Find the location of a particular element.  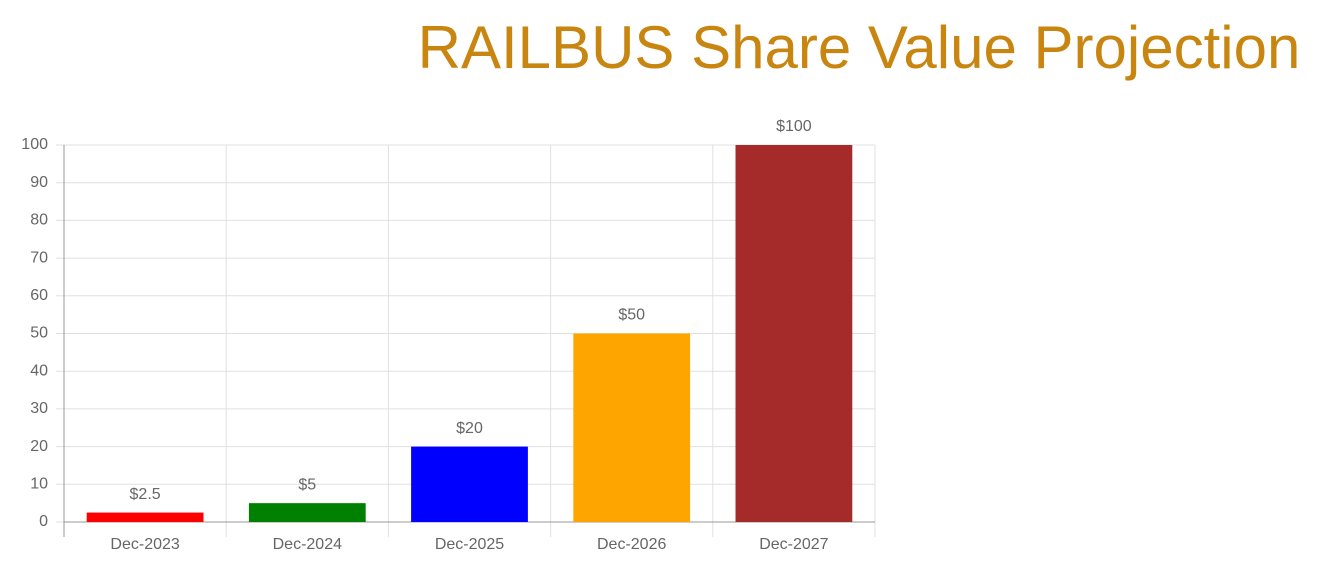

y-tick-label: 80 is located at coordinates (39, 220).